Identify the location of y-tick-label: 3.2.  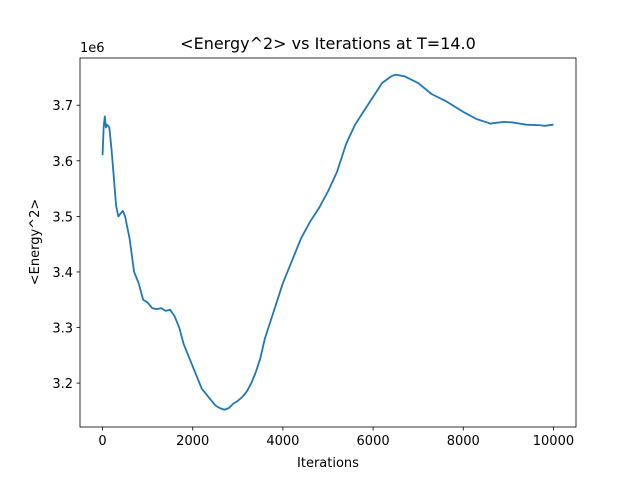
(62, 384).